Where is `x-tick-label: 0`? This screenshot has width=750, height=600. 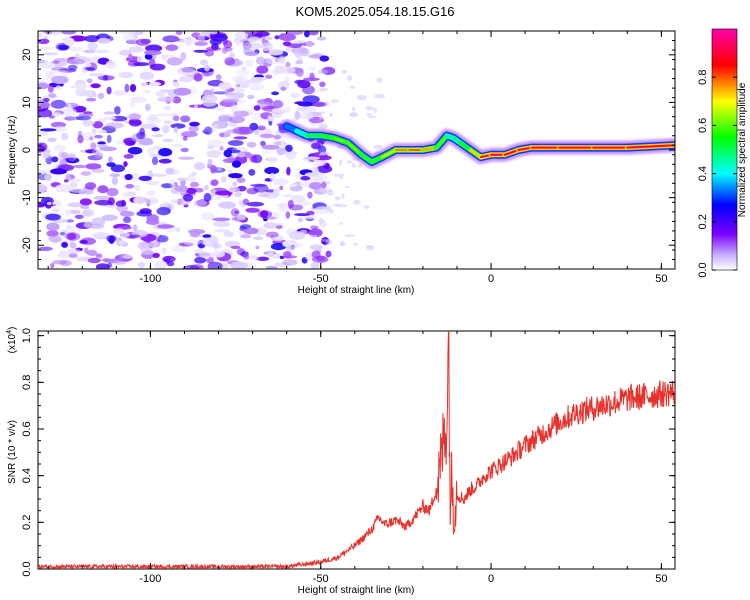
x-tick-label: 0 is located at coordinates (491, 279).